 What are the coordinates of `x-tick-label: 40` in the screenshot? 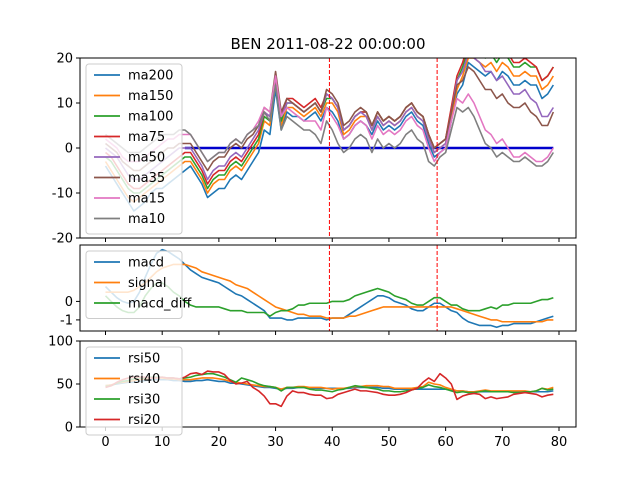 It's located at (332, 442).